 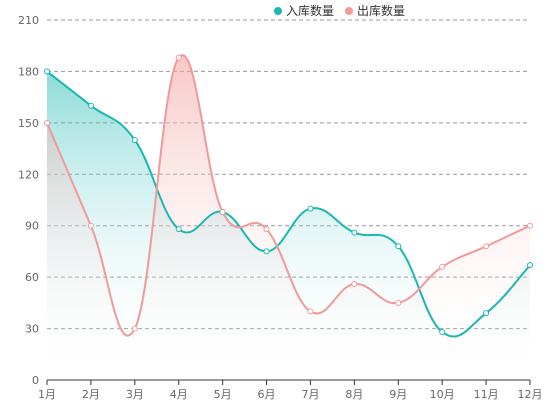 What do you see at coordinates (91, 394) in the screenshot?
I see `x-tick-label: 2月` at bounding box center [91, 394].